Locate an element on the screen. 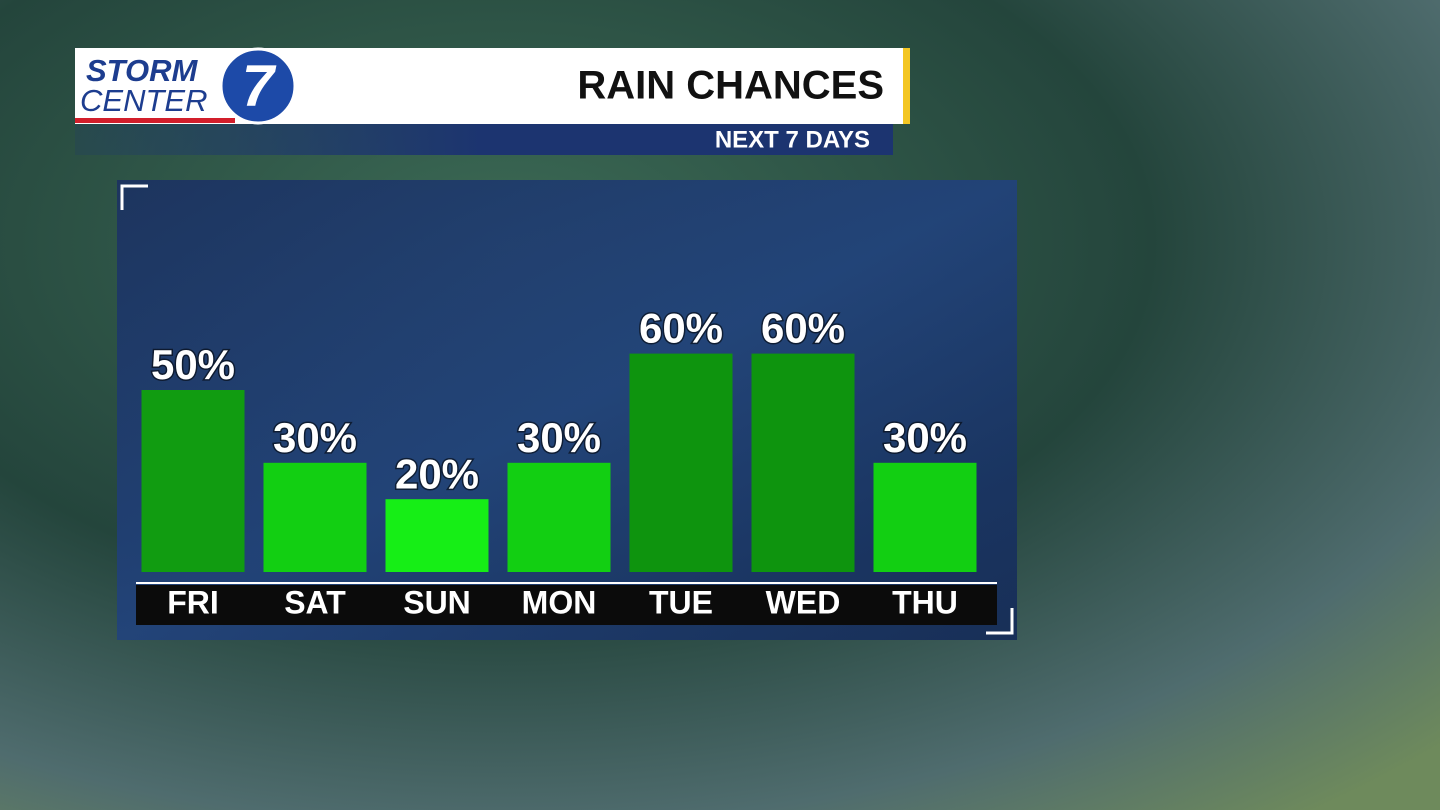 The width and height of the screenshot is (1440, 810). value-label: 50% is located at coordinates (193, 364).